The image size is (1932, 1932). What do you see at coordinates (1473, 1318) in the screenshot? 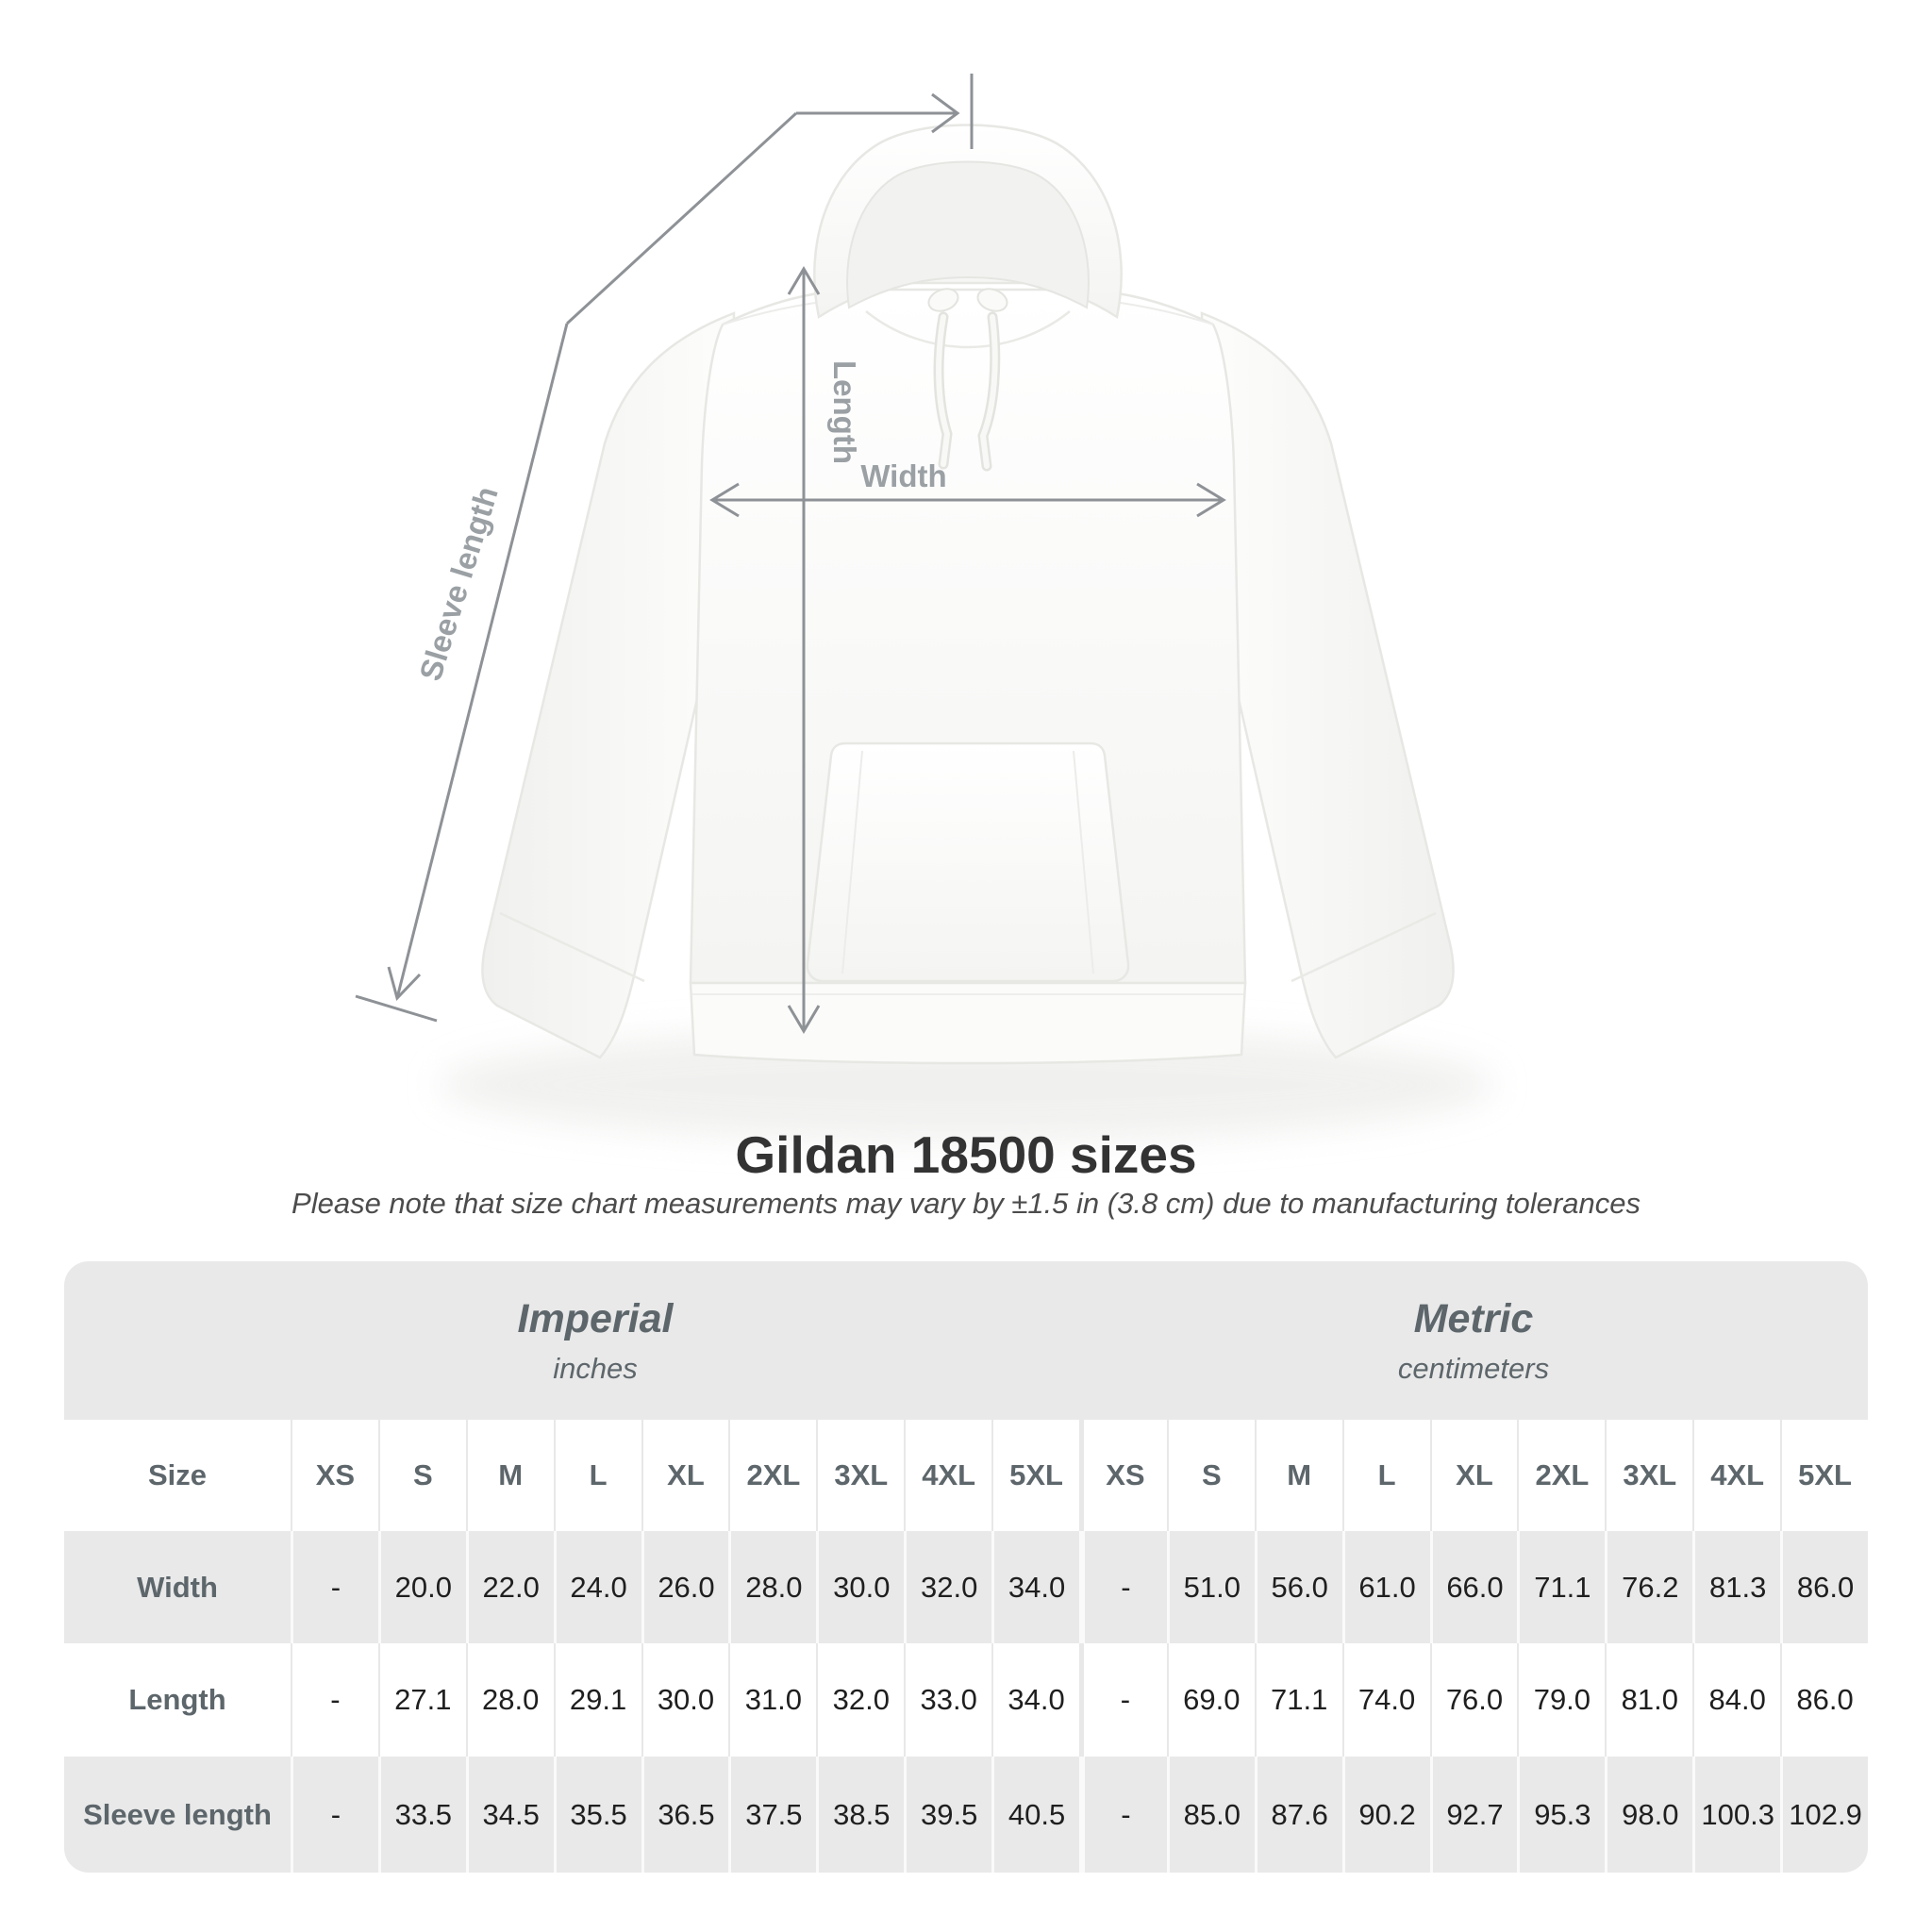
I see `section-title: Metric` at bounding box center [1473, 1318].